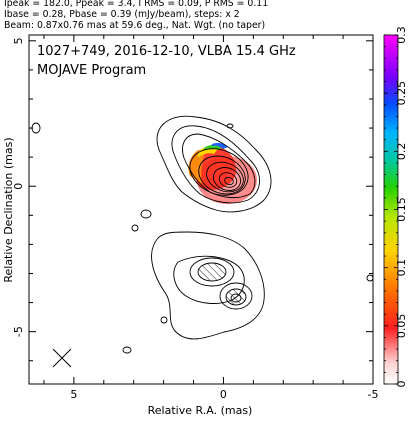 Image resolution: width=409 pixels, height=424 pixels. Describe the element at coordinates (401, 384) in the screenshot. I see `colorbar-tick-label: 0` at that location.